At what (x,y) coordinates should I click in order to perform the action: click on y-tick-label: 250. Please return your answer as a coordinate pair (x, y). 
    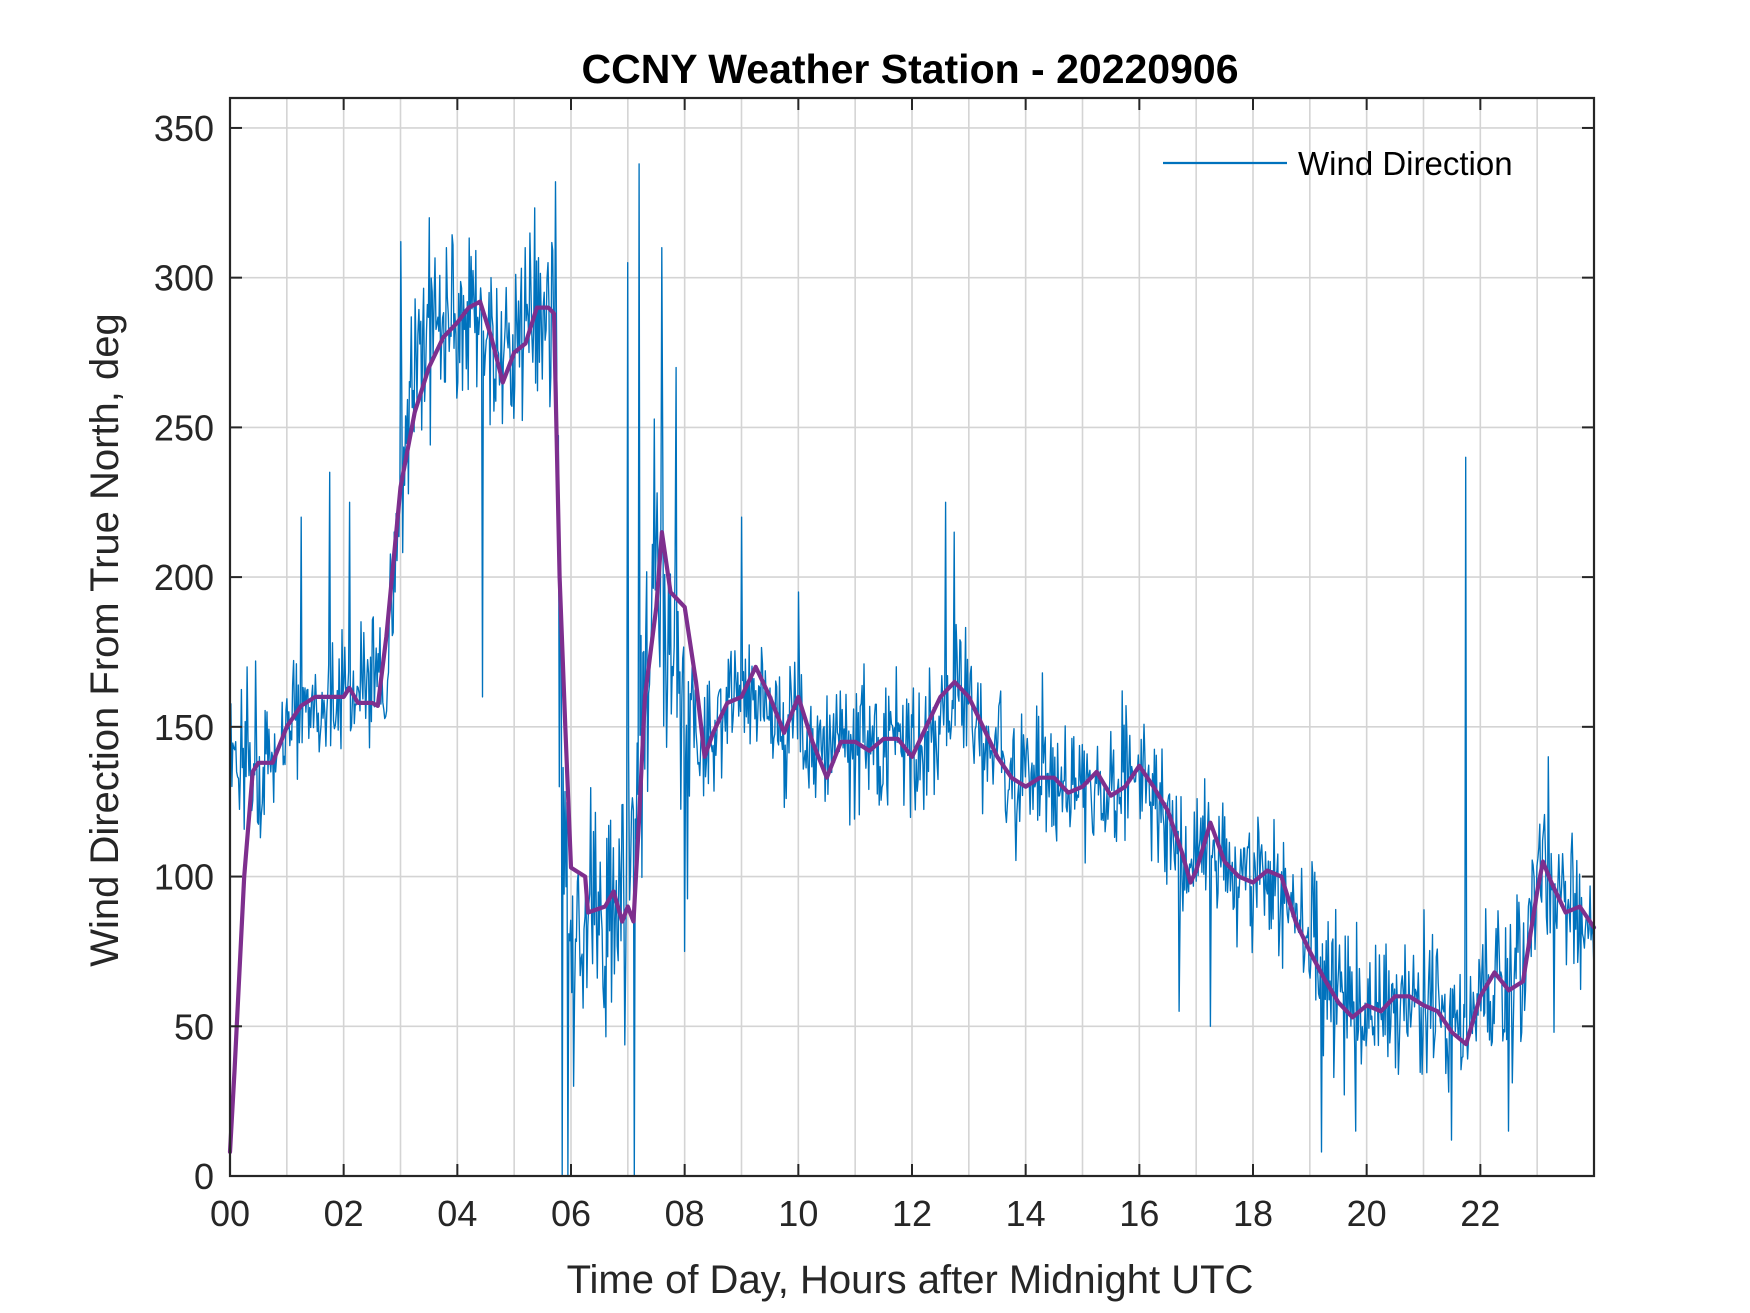
    Looking at the image, I should click on (184, 427).